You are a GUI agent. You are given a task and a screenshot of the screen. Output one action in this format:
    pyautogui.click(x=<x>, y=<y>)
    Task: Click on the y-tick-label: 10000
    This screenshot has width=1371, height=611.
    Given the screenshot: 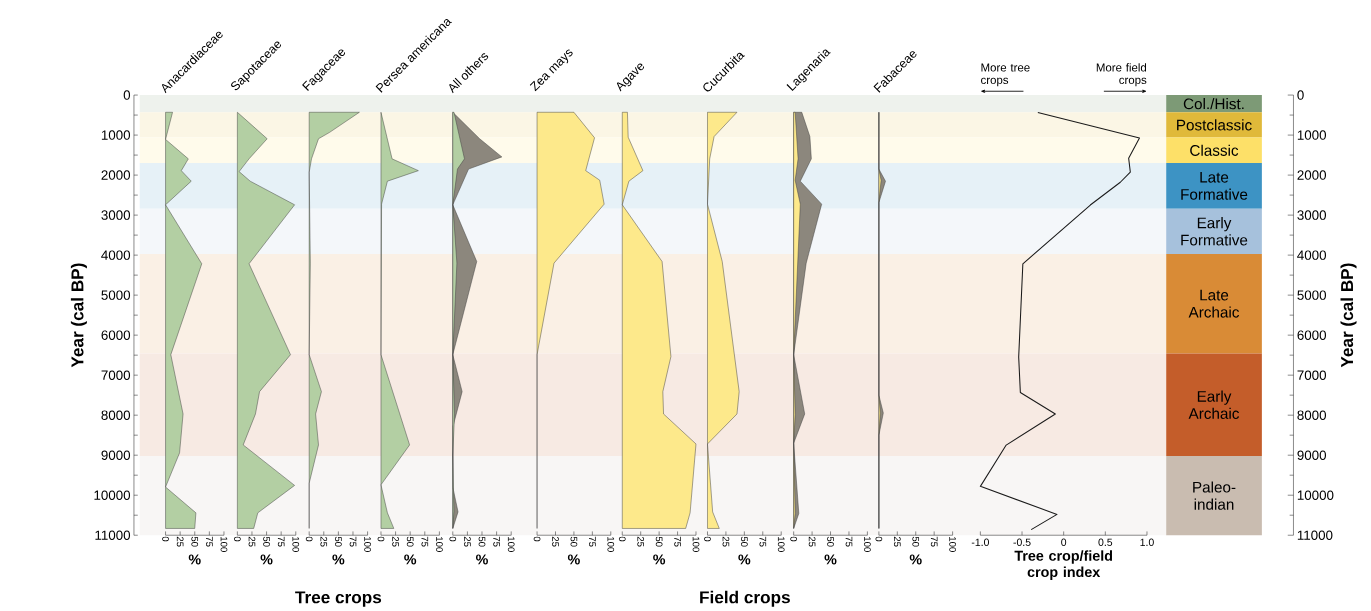 What is the action you would take?
    pyautogui.click(x=1315, y=495)
    